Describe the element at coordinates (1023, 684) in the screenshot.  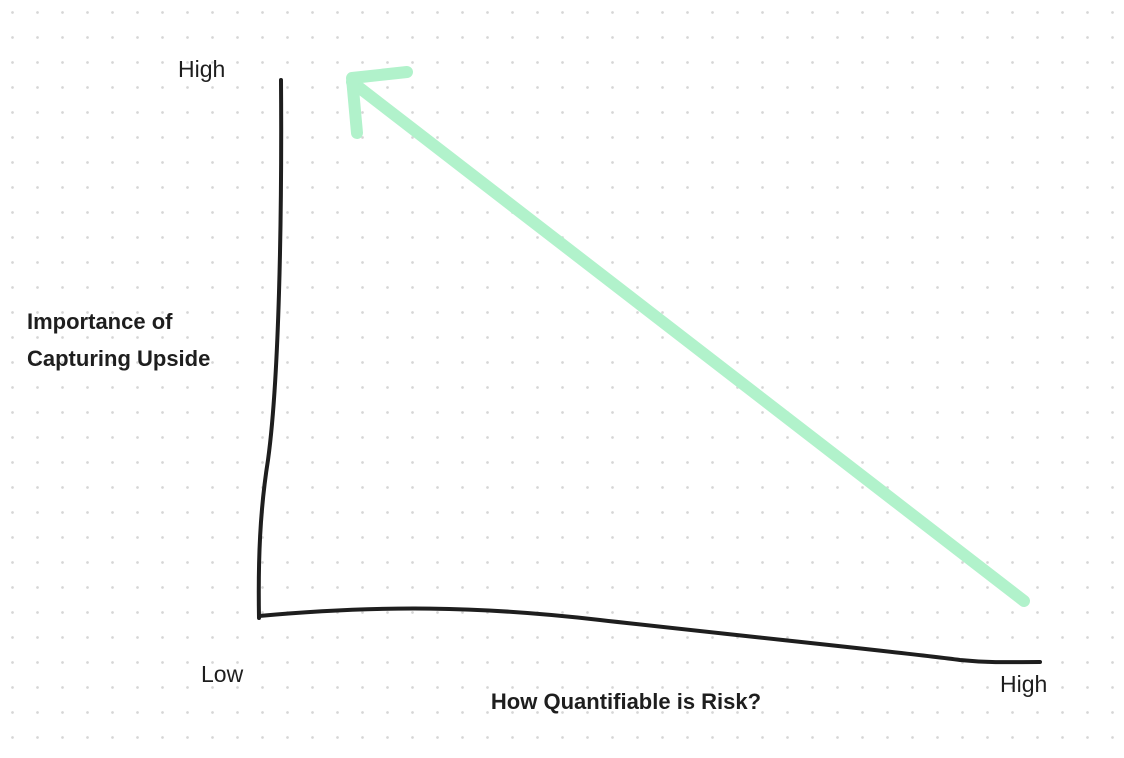
I see `x-high-label: High` at that location.